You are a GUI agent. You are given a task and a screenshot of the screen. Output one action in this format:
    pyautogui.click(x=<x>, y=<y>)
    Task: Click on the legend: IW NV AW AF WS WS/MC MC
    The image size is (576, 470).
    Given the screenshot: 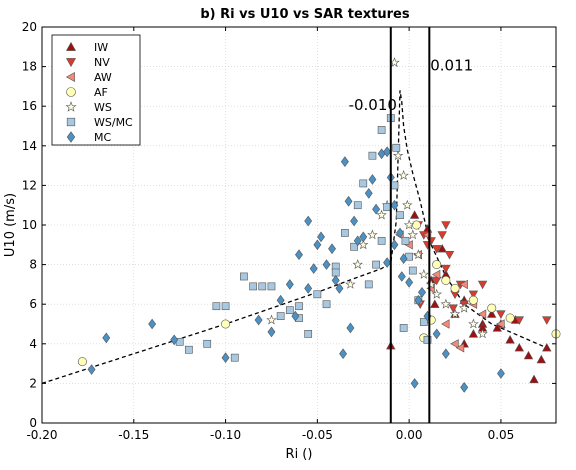 What is the action you would take?
    pyautogui.click(x=96, y=90)
    